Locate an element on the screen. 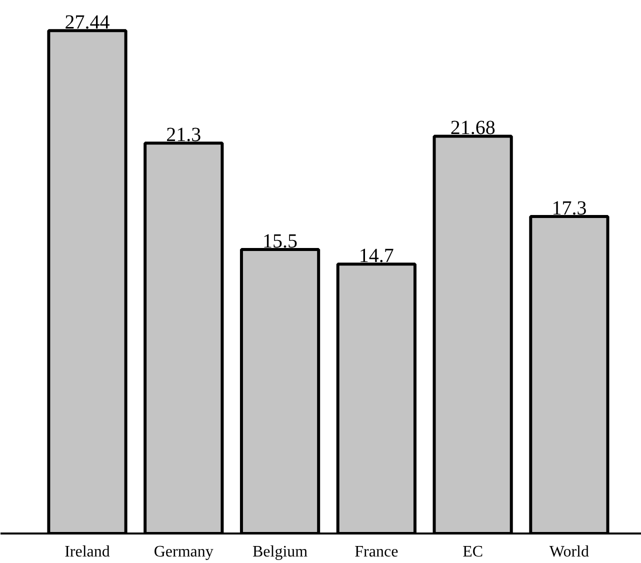  x-tick-label: France is located at coordinates (376, 552).